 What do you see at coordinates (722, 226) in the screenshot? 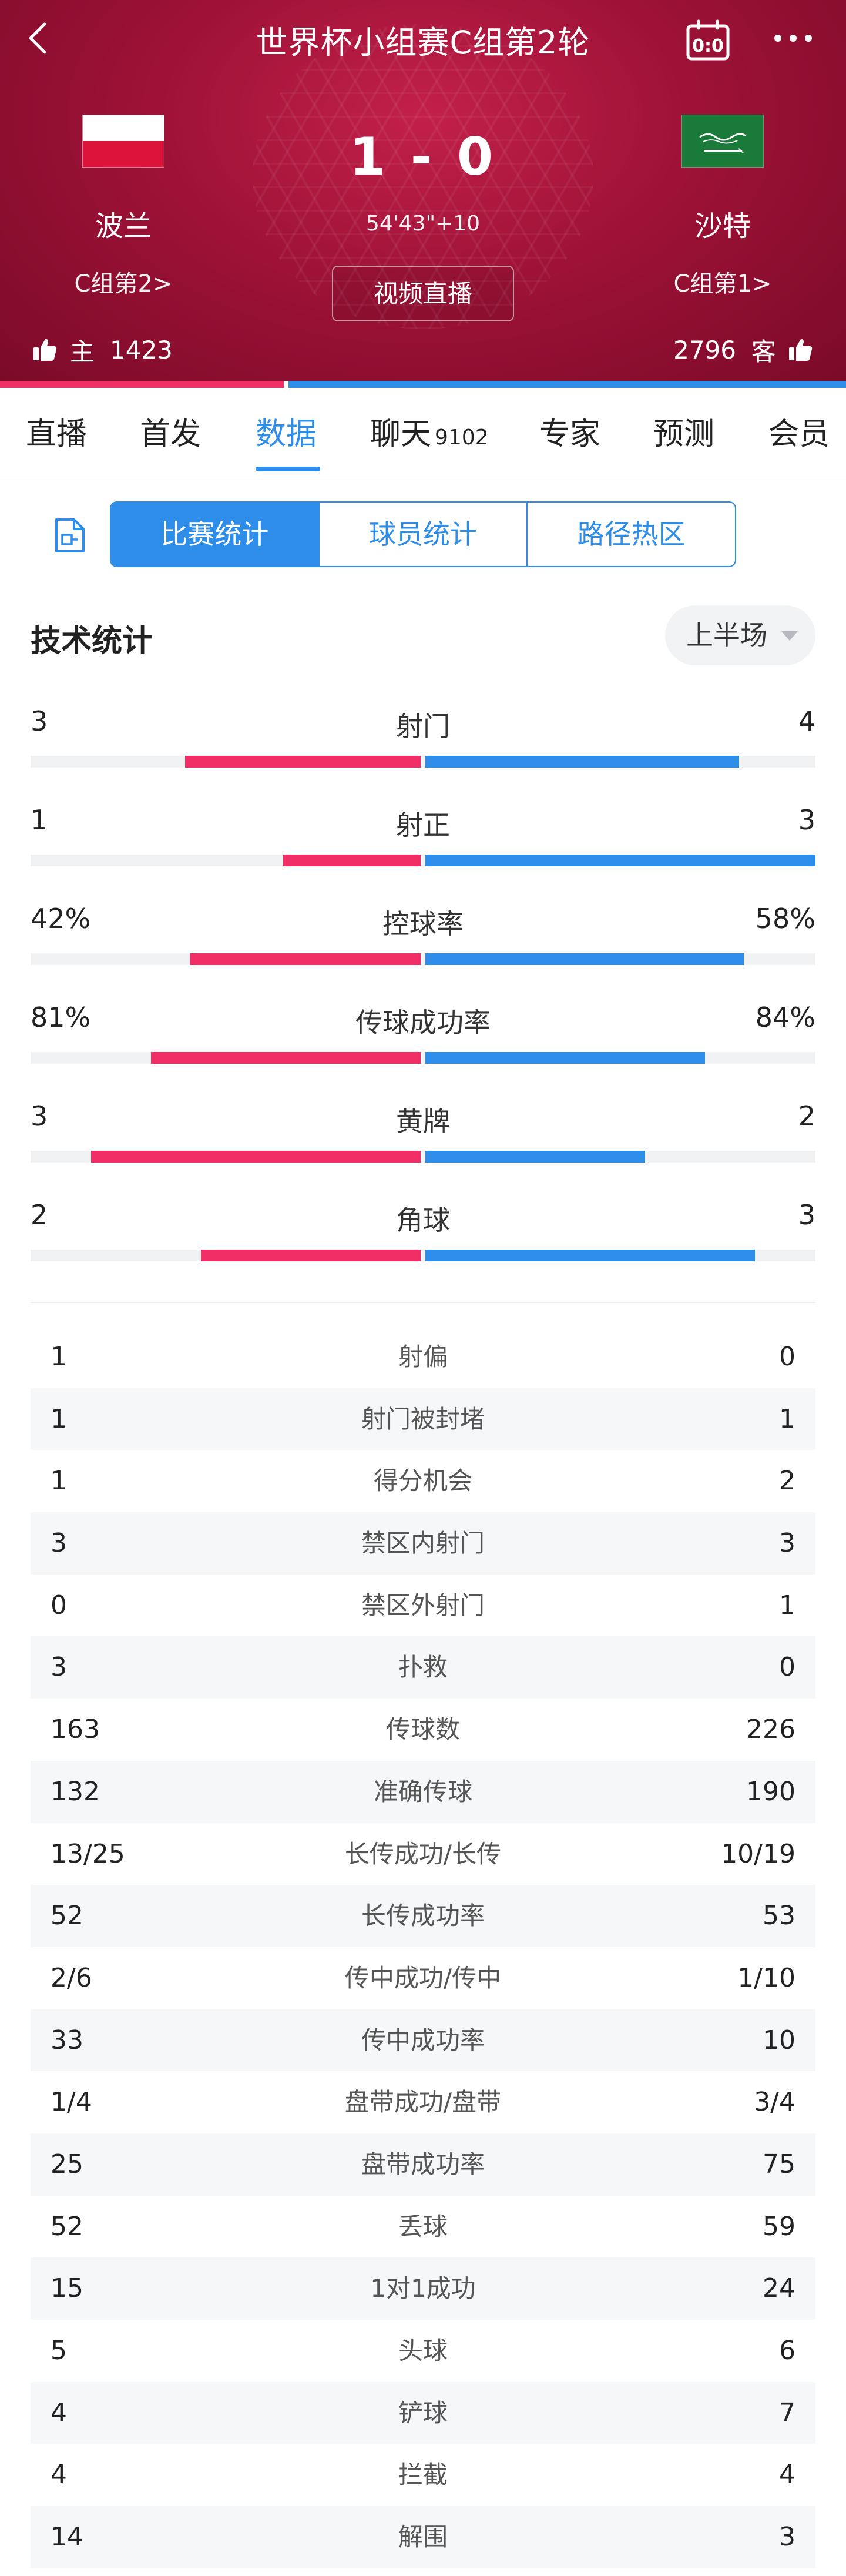
I see `away-team-name: 沙特` at bounding box center [722, 226].